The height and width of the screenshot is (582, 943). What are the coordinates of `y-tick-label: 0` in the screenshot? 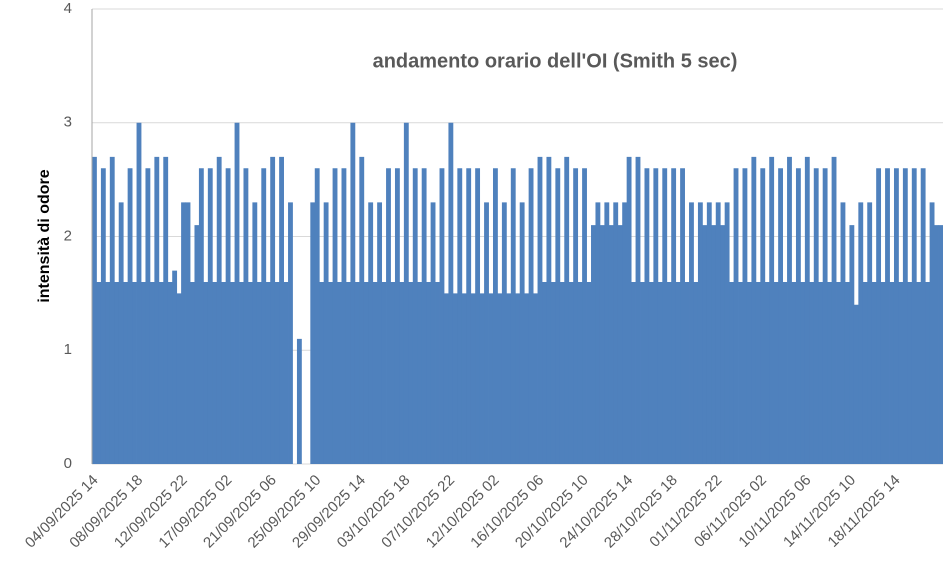 It's located at (68, 463).